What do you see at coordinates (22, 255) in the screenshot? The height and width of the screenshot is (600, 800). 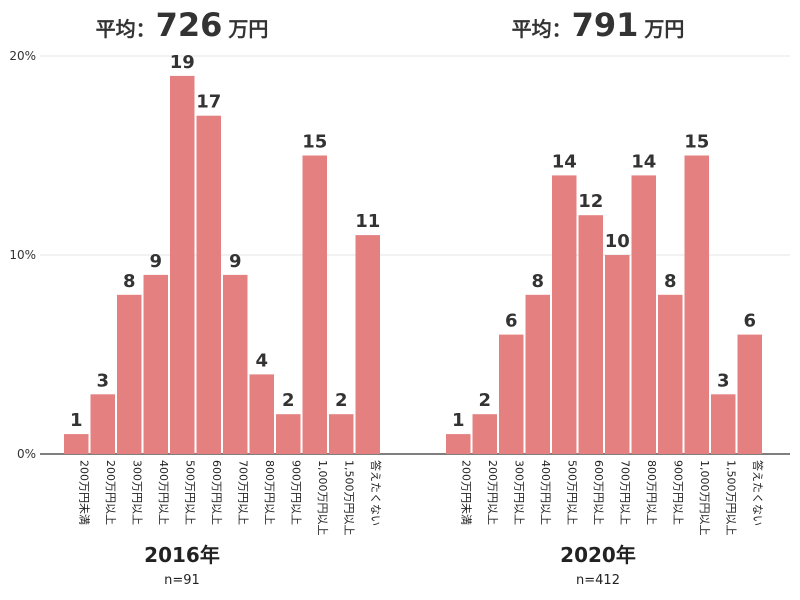 I see `y-tick-label: 10%` at bounding box center [22, 255].